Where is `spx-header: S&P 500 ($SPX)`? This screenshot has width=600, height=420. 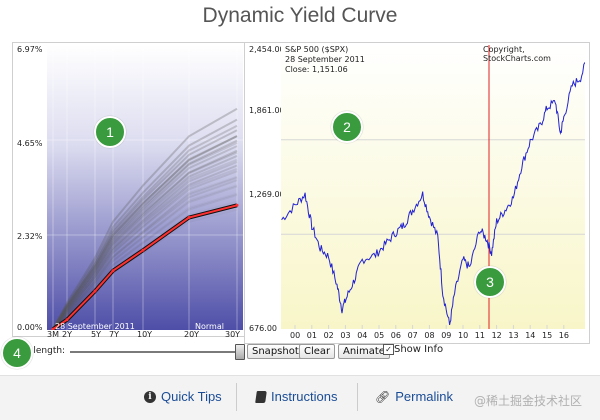 spx-header: S&P 500 ($SPX) is located at coordinates (317, 49).